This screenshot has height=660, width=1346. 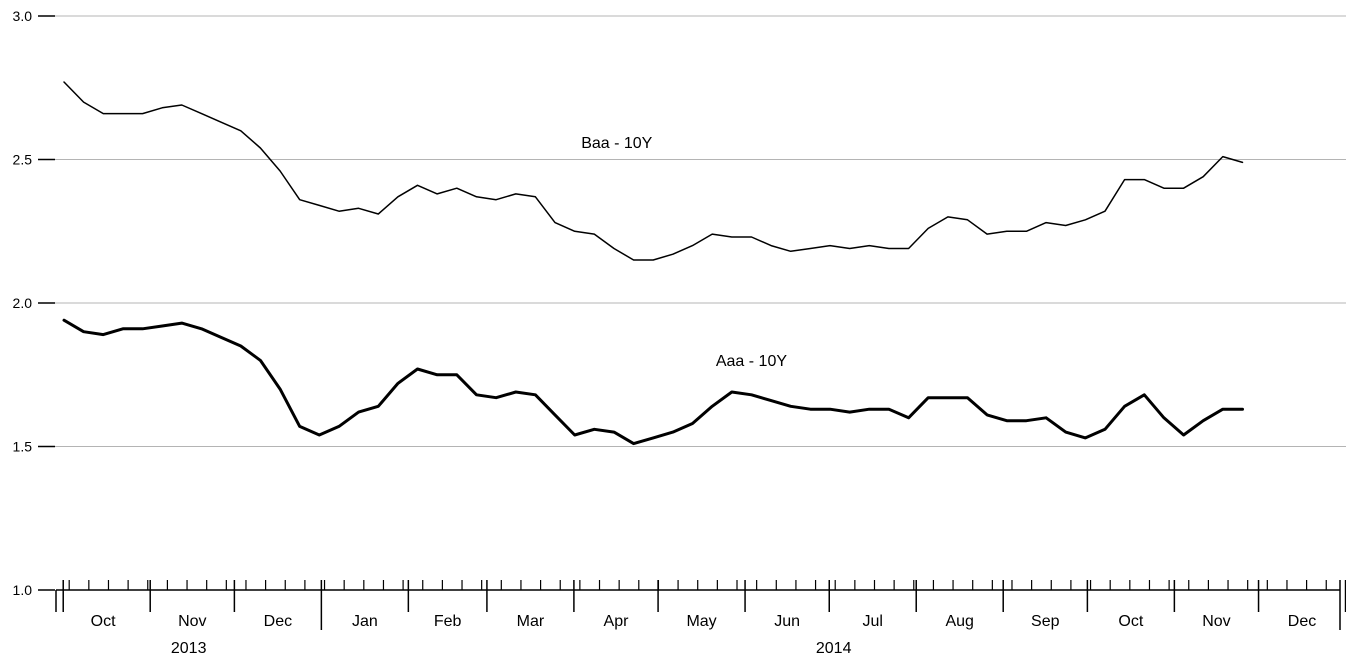 I want to click on year-label: 2013, so click(x=189, y=648).